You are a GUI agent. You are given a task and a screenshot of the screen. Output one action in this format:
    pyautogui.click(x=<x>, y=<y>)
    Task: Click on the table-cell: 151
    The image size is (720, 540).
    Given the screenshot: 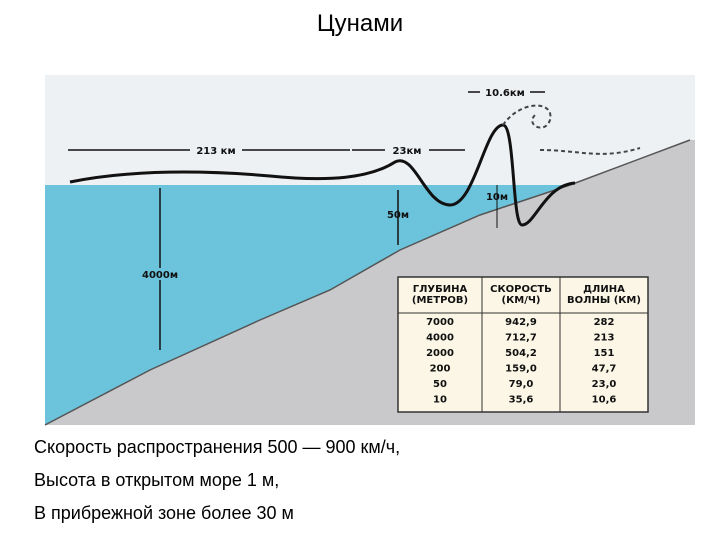 What is the action you would take?
    pyautogui.click(x=604, y=353)
    